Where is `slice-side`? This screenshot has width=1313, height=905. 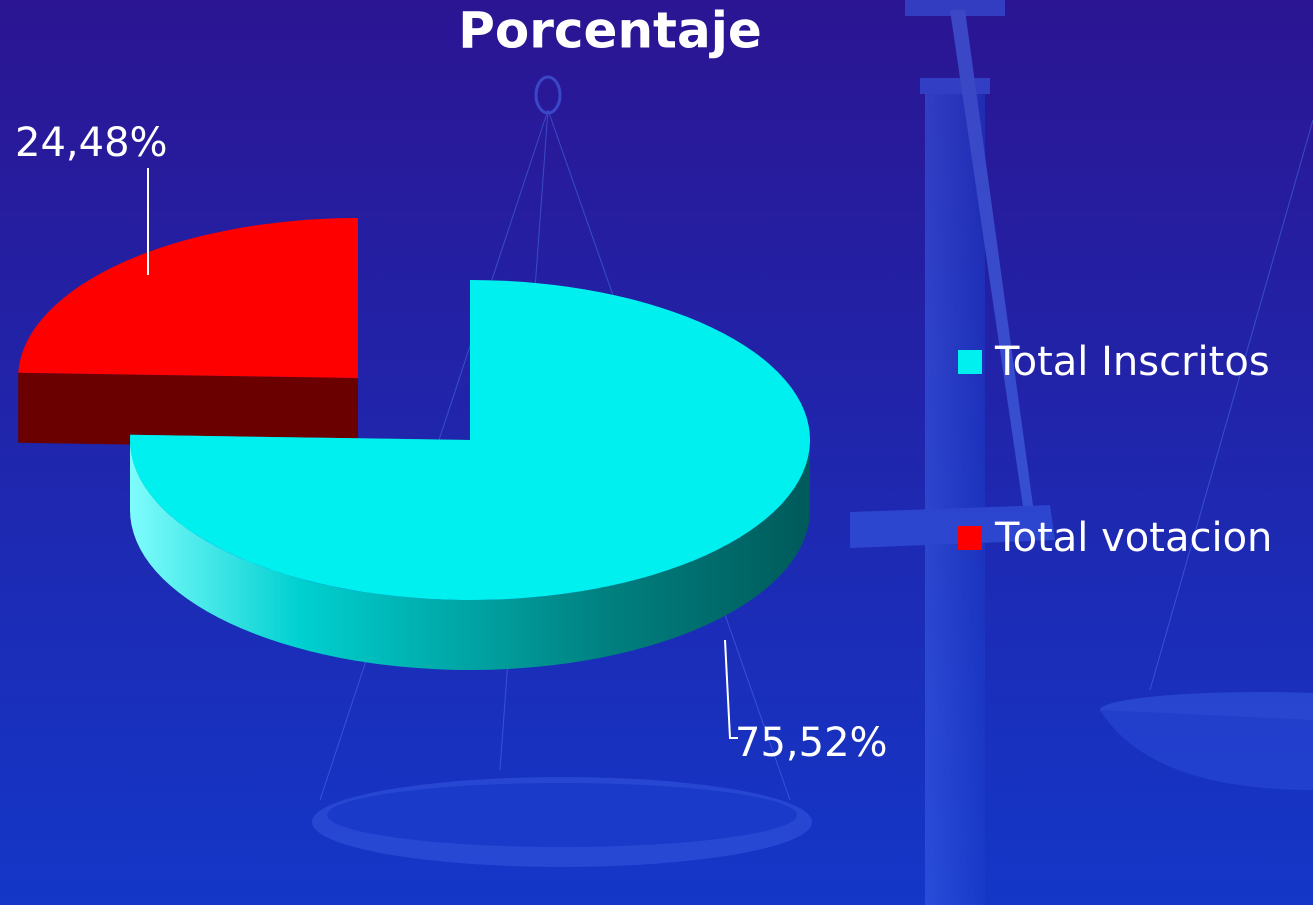
slice-side is located at coordinates (188, 410).